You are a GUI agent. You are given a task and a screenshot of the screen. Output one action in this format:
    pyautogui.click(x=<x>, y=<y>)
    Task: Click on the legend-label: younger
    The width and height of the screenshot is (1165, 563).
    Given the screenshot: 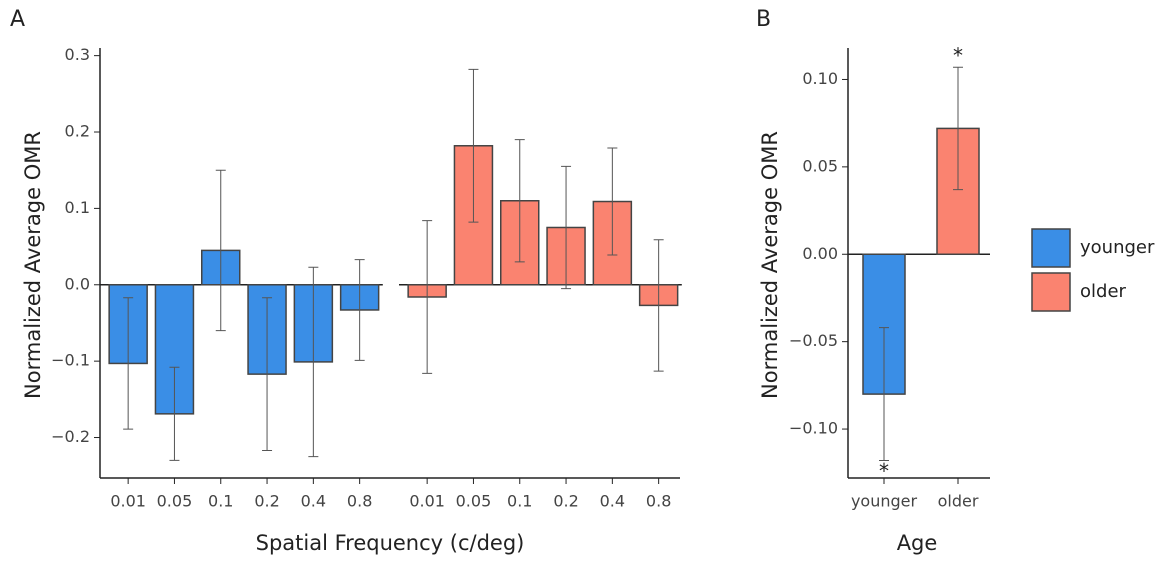 What is the action you would take?
    pyautogui.click(x=1117, y=247)
    